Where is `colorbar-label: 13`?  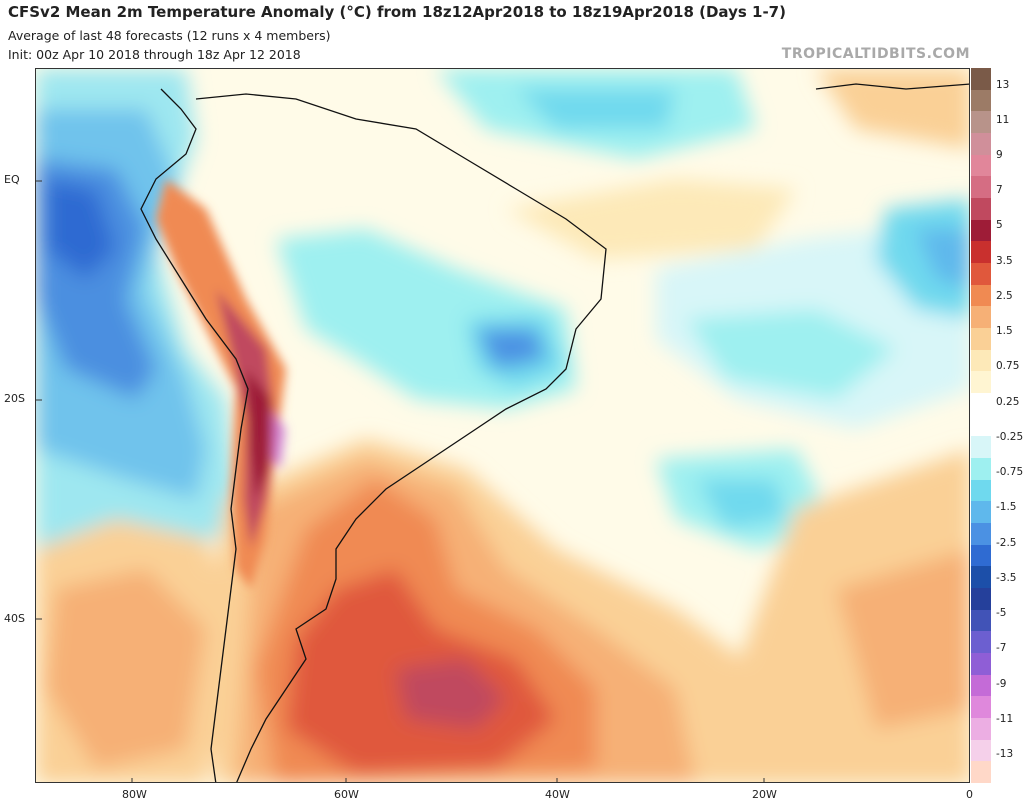
colorbar-label: 13 is located at coordinates (1003, 85).